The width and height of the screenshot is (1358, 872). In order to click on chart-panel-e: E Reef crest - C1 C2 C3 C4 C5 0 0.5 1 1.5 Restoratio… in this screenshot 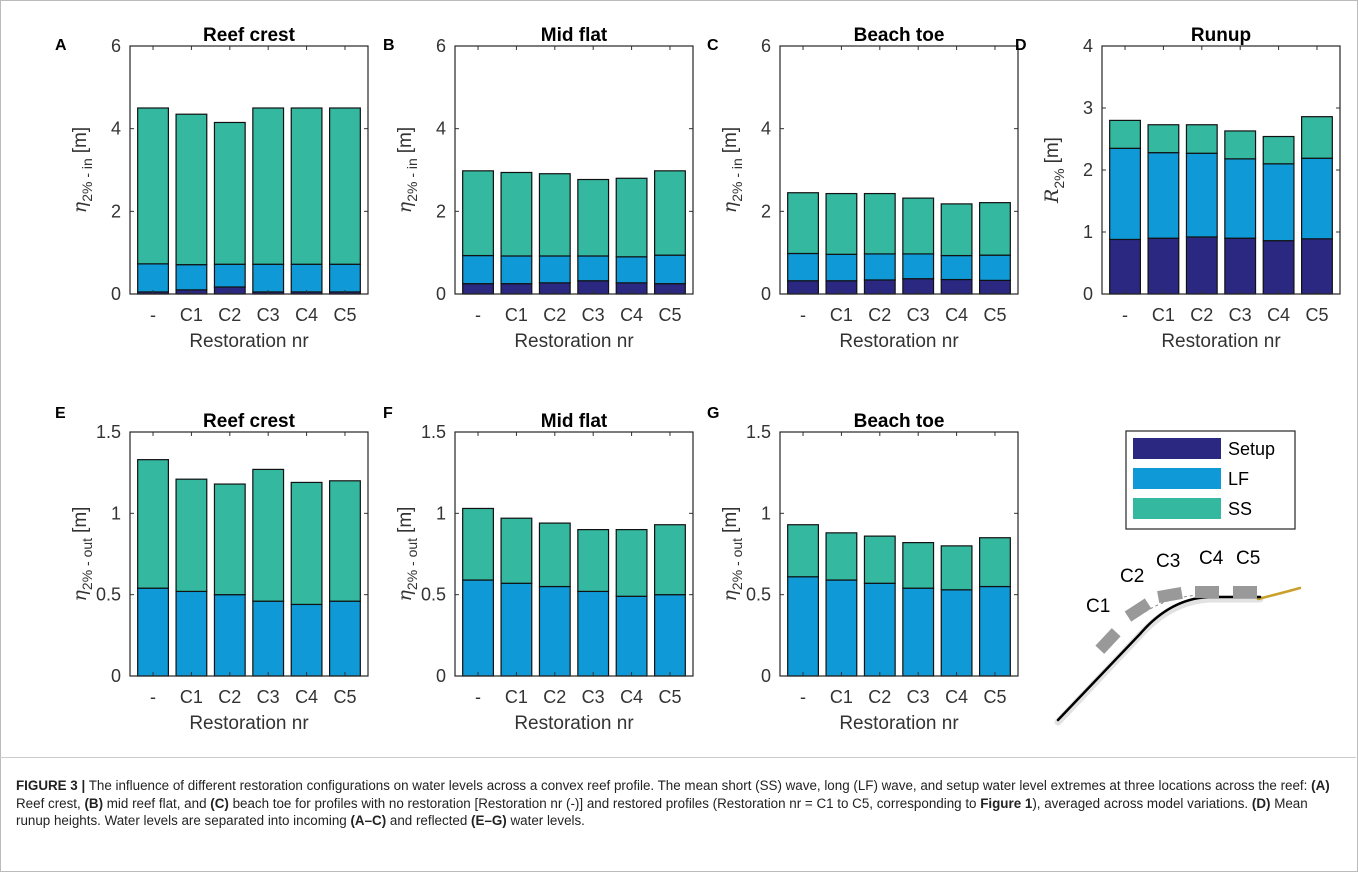, I will do `click(212, 569)`.